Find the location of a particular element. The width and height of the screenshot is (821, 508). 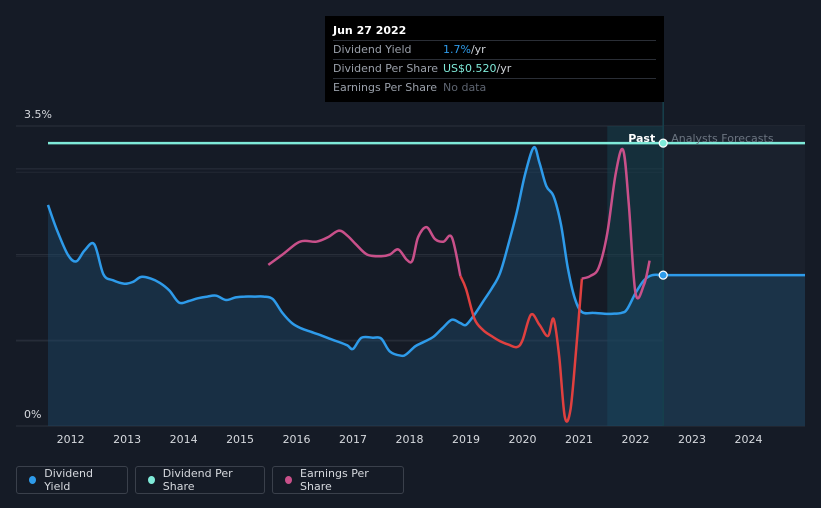

legend-dividend-yield: Dividend Yield is located at coordinates (72, 480).